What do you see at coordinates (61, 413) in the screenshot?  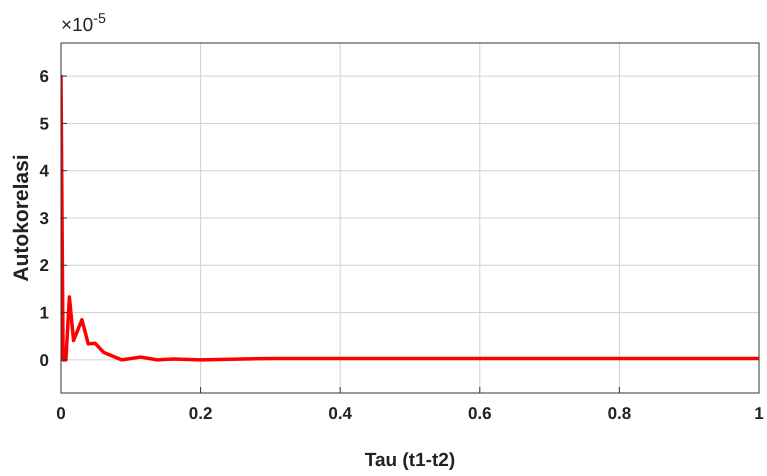 I see `x-tick-label: 0` at bounding box center [61, 413].